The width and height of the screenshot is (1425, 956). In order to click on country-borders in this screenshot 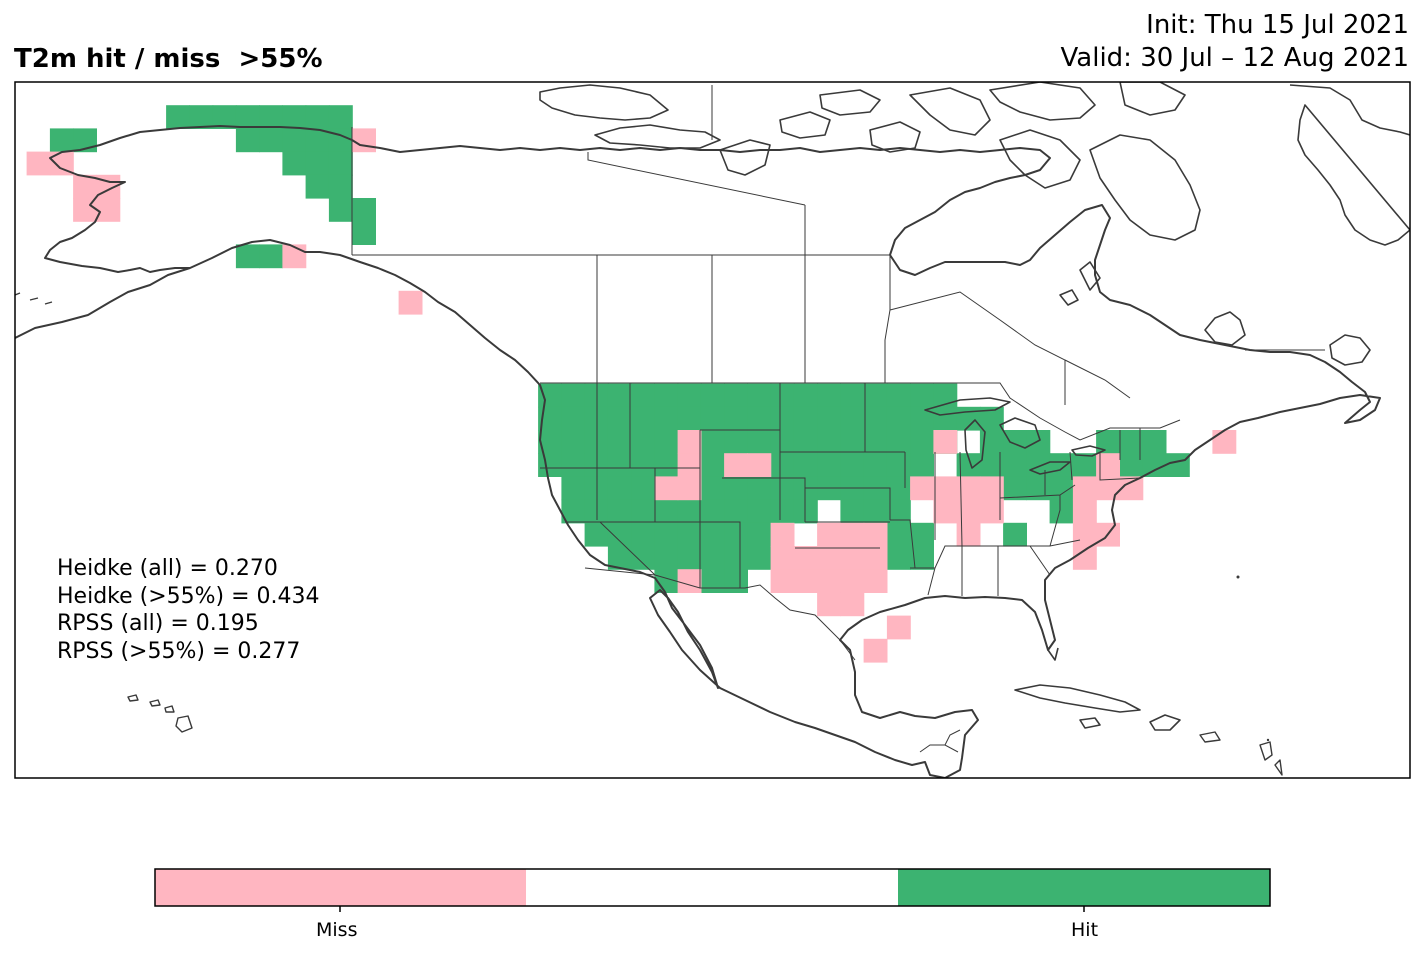, I will do `click(860, 411)`.